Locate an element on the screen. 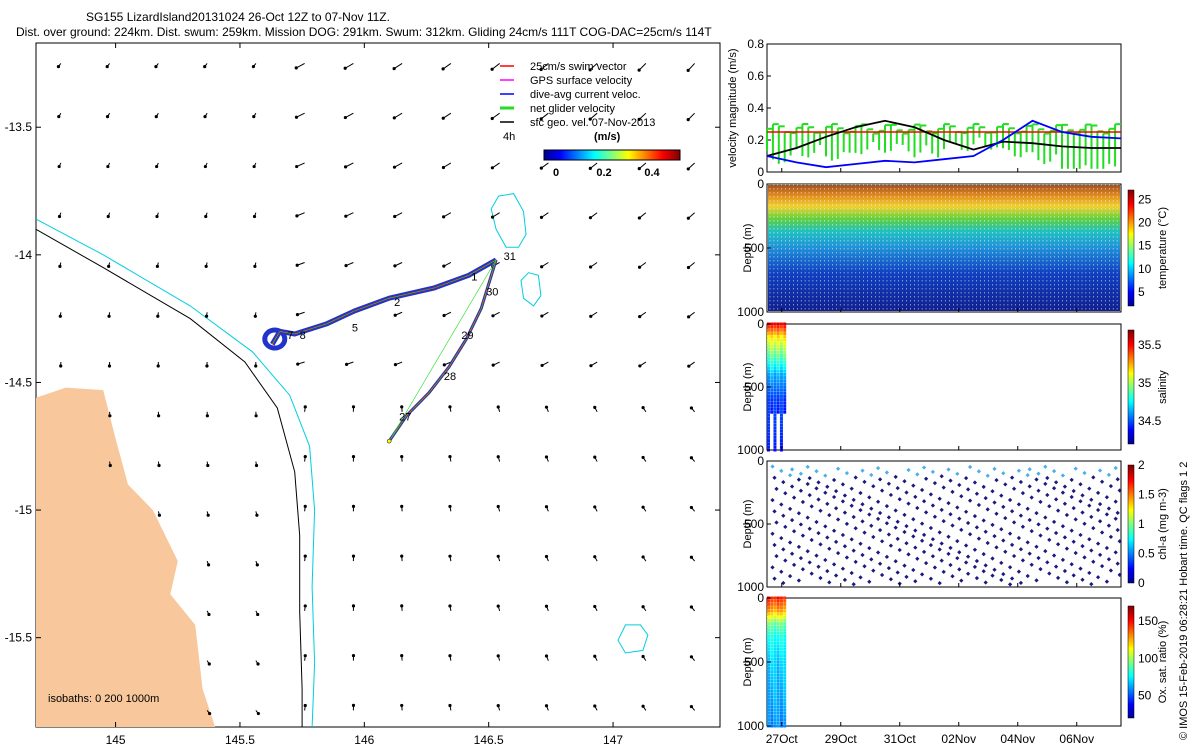 The image size is (1200, 750). speed-colorbar is located at coordinates (612, 155).